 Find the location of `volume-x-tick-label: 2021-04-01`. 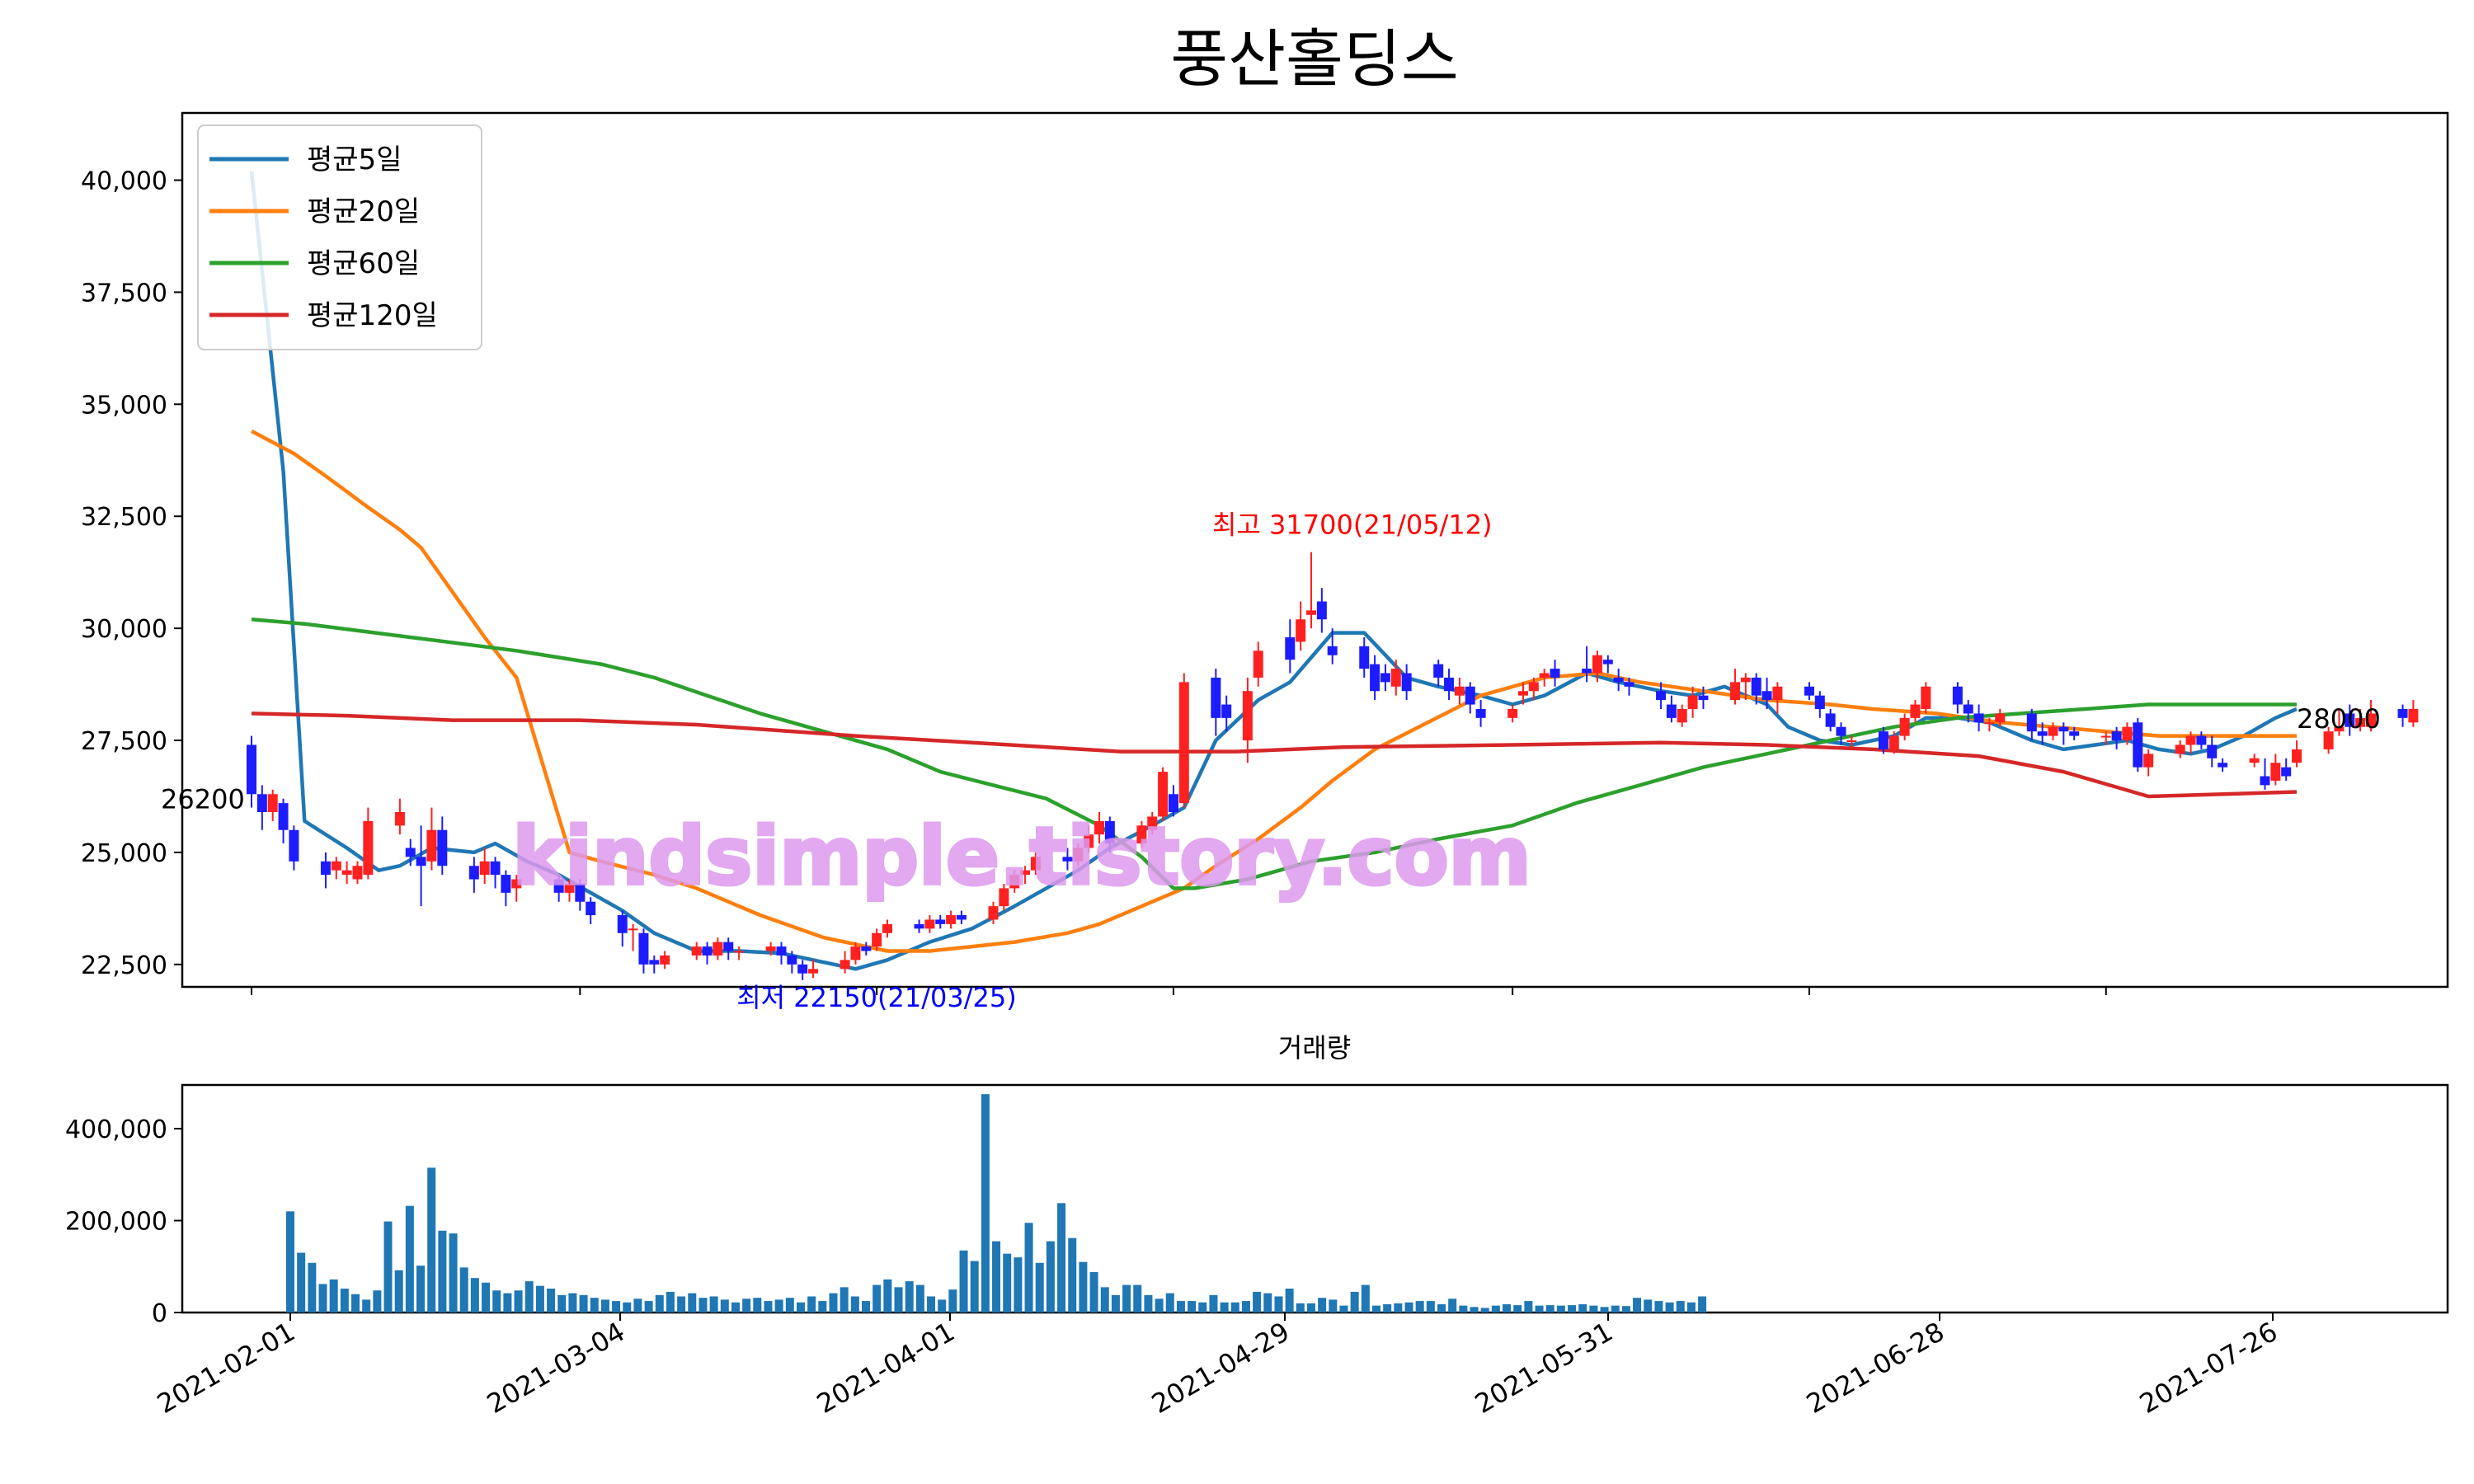

volume-x-tick-label: 2021-04-01 is located at coordinates (885, 1368).